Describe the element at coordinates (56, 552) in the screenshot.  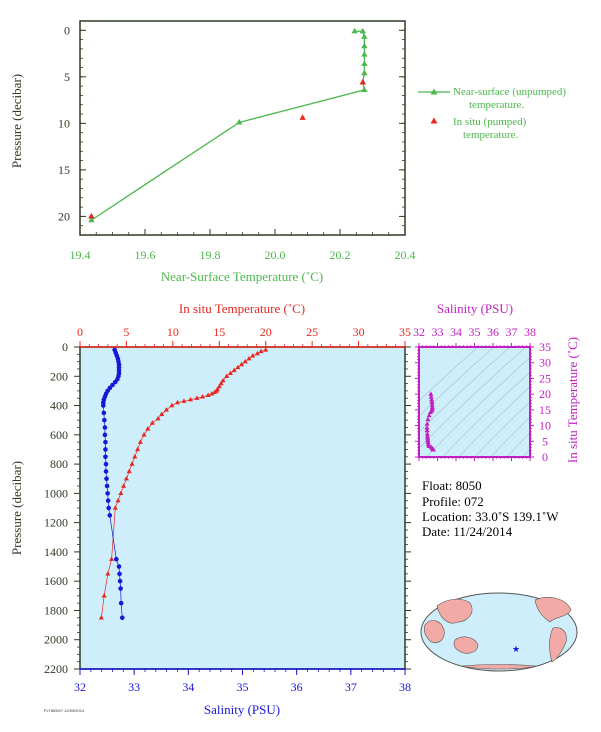
I see `pressure-tick-label: 1400` at that location.